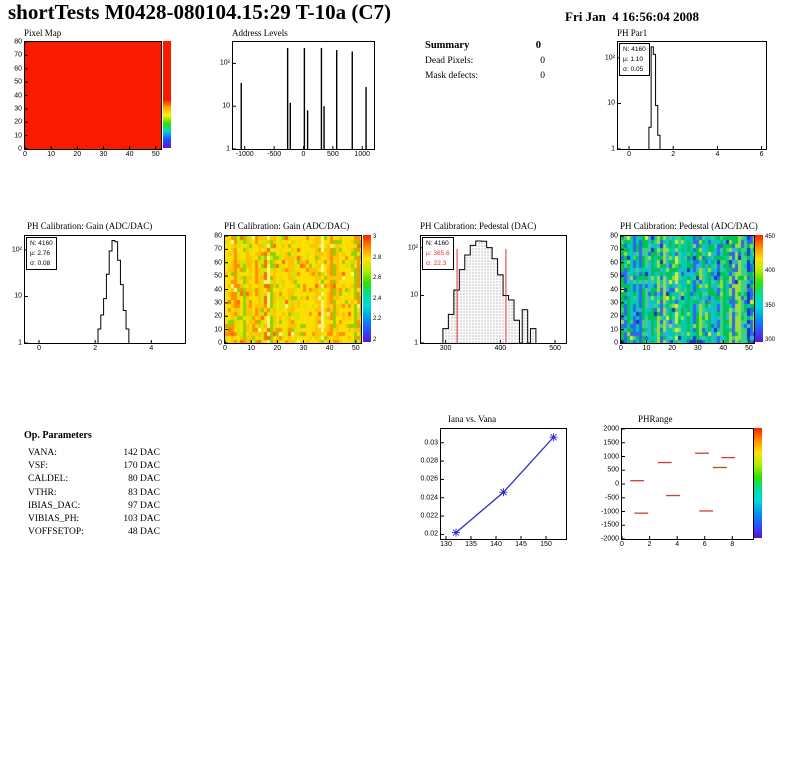 The width and height of the screenshot is (796, 772). Describe the element at coordinates (108, 98) in the screenshot. I see `panel-pixel-map: Pixel Map 0 10 20 30 40 50 0 10 20 30 40 50 60 70 80` at that location.